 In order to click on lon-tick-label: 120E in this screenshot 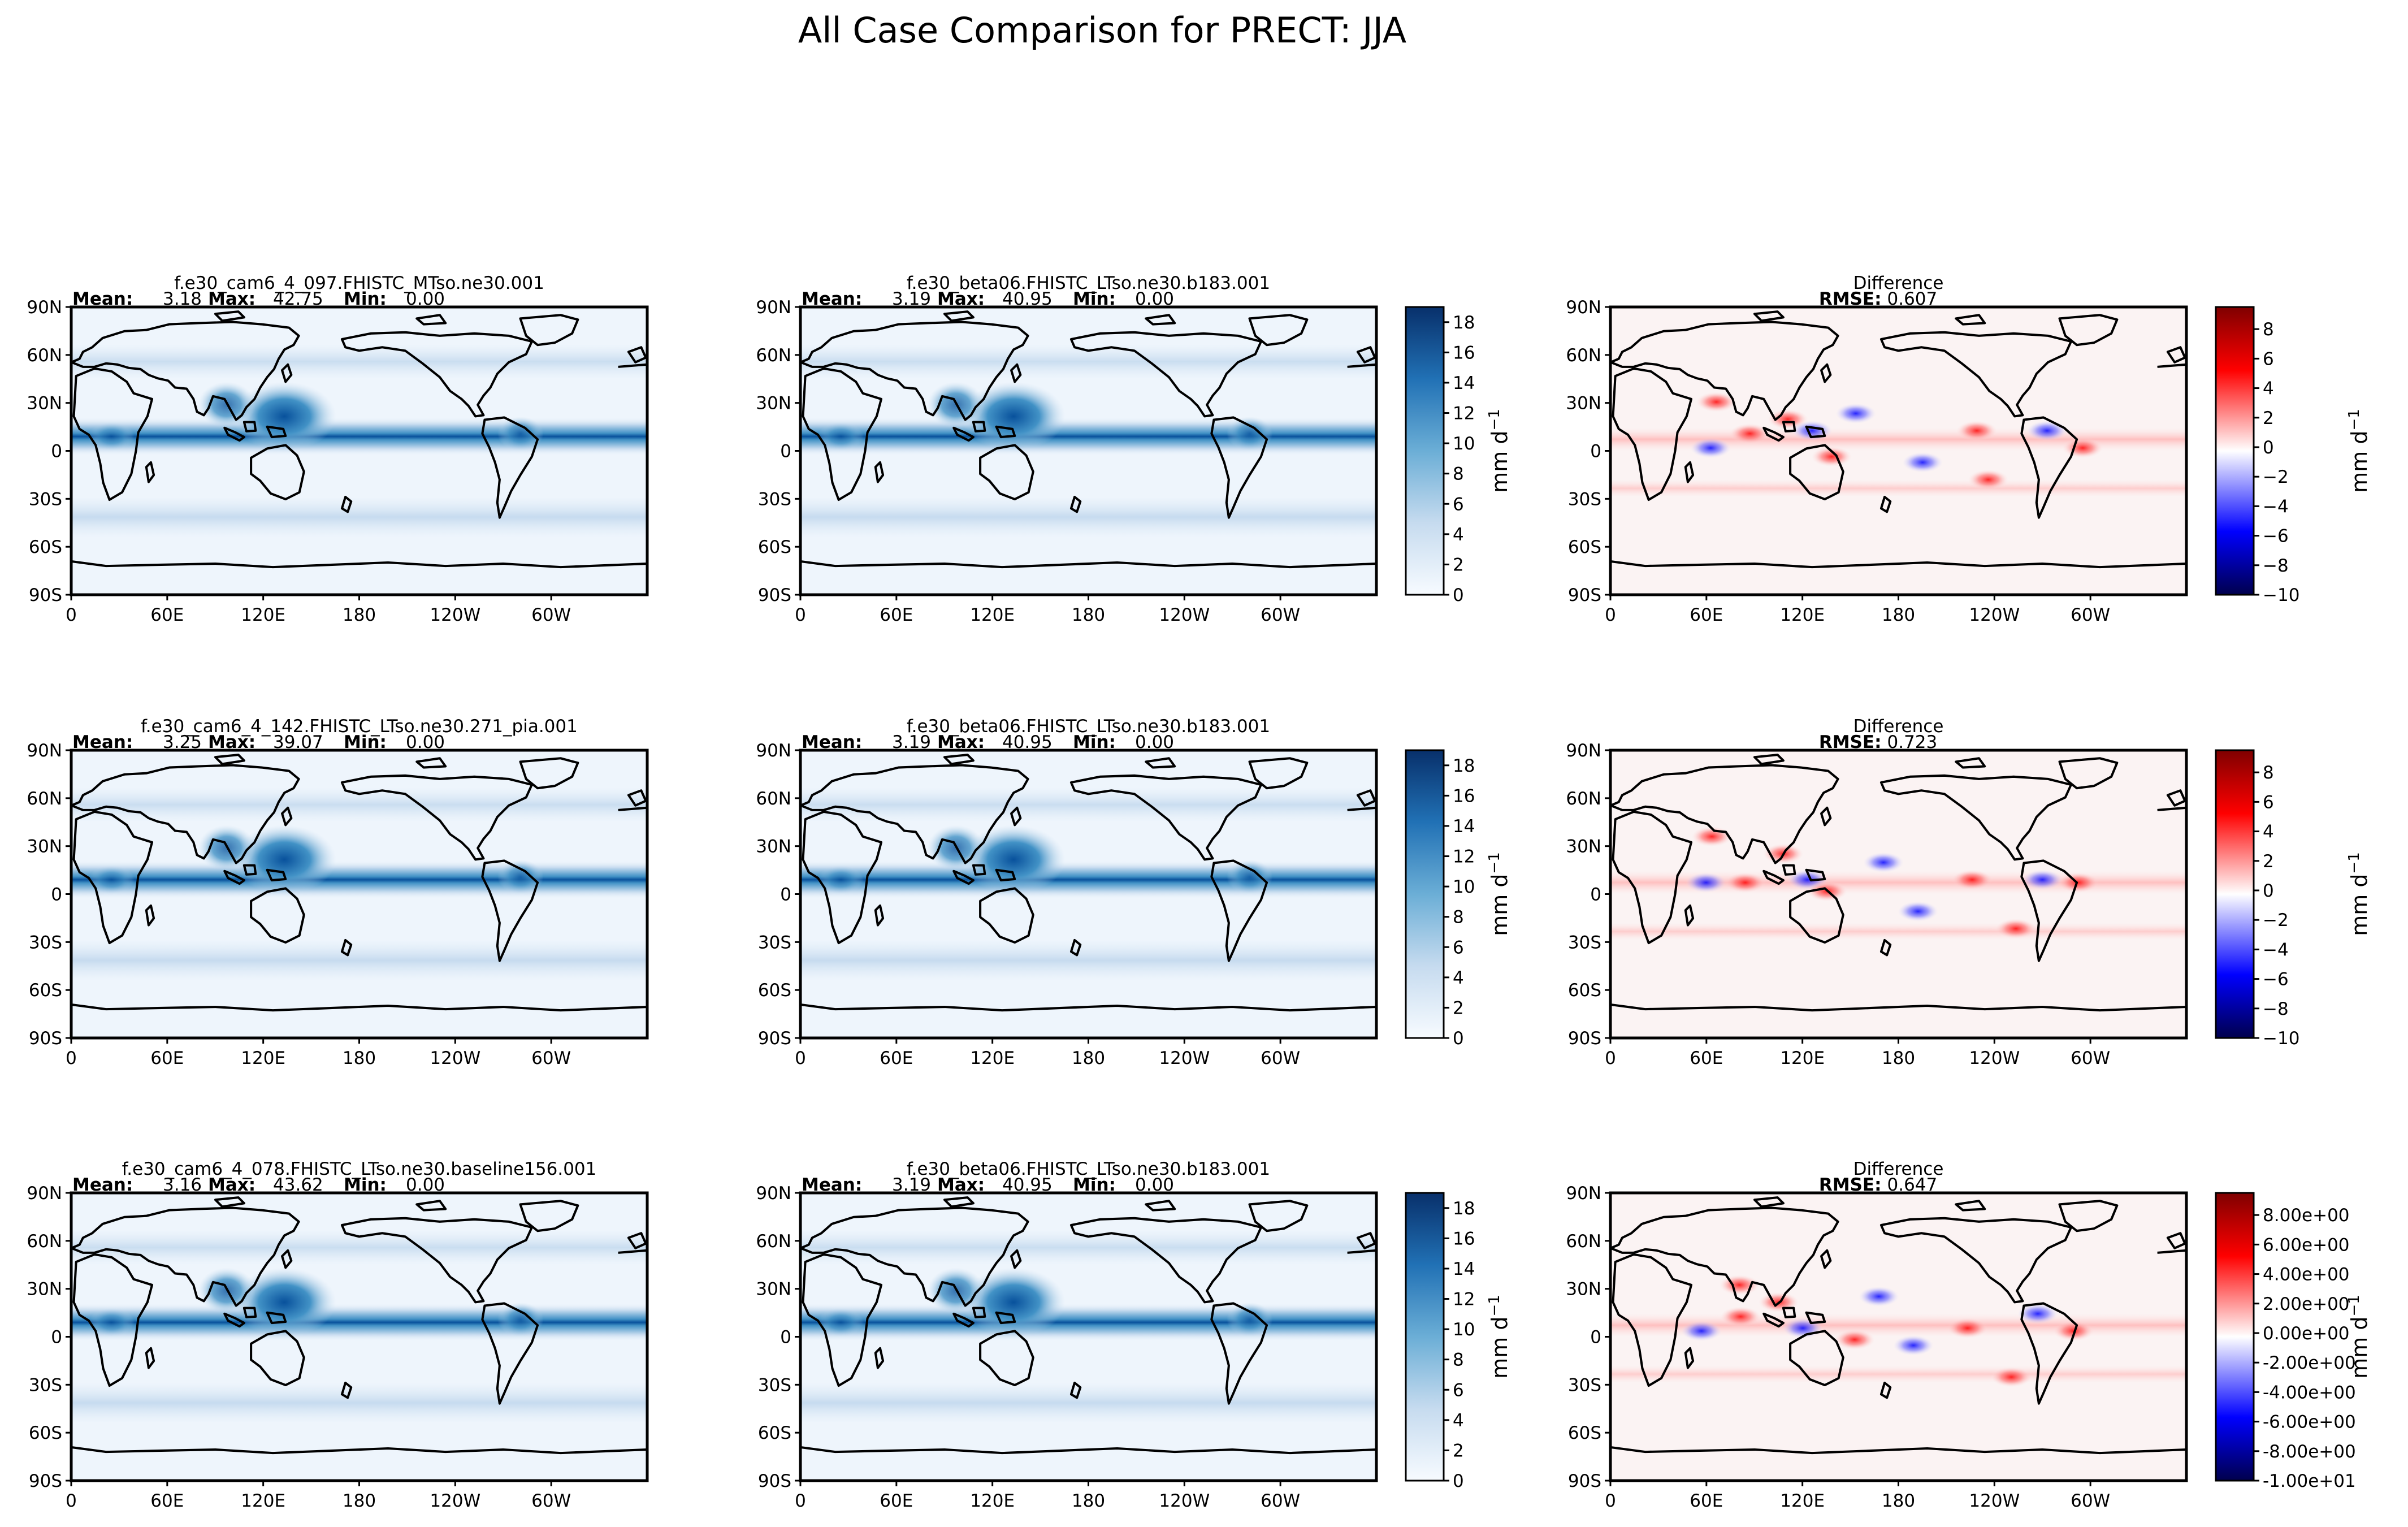, I will do `click(1803, 1058)`.